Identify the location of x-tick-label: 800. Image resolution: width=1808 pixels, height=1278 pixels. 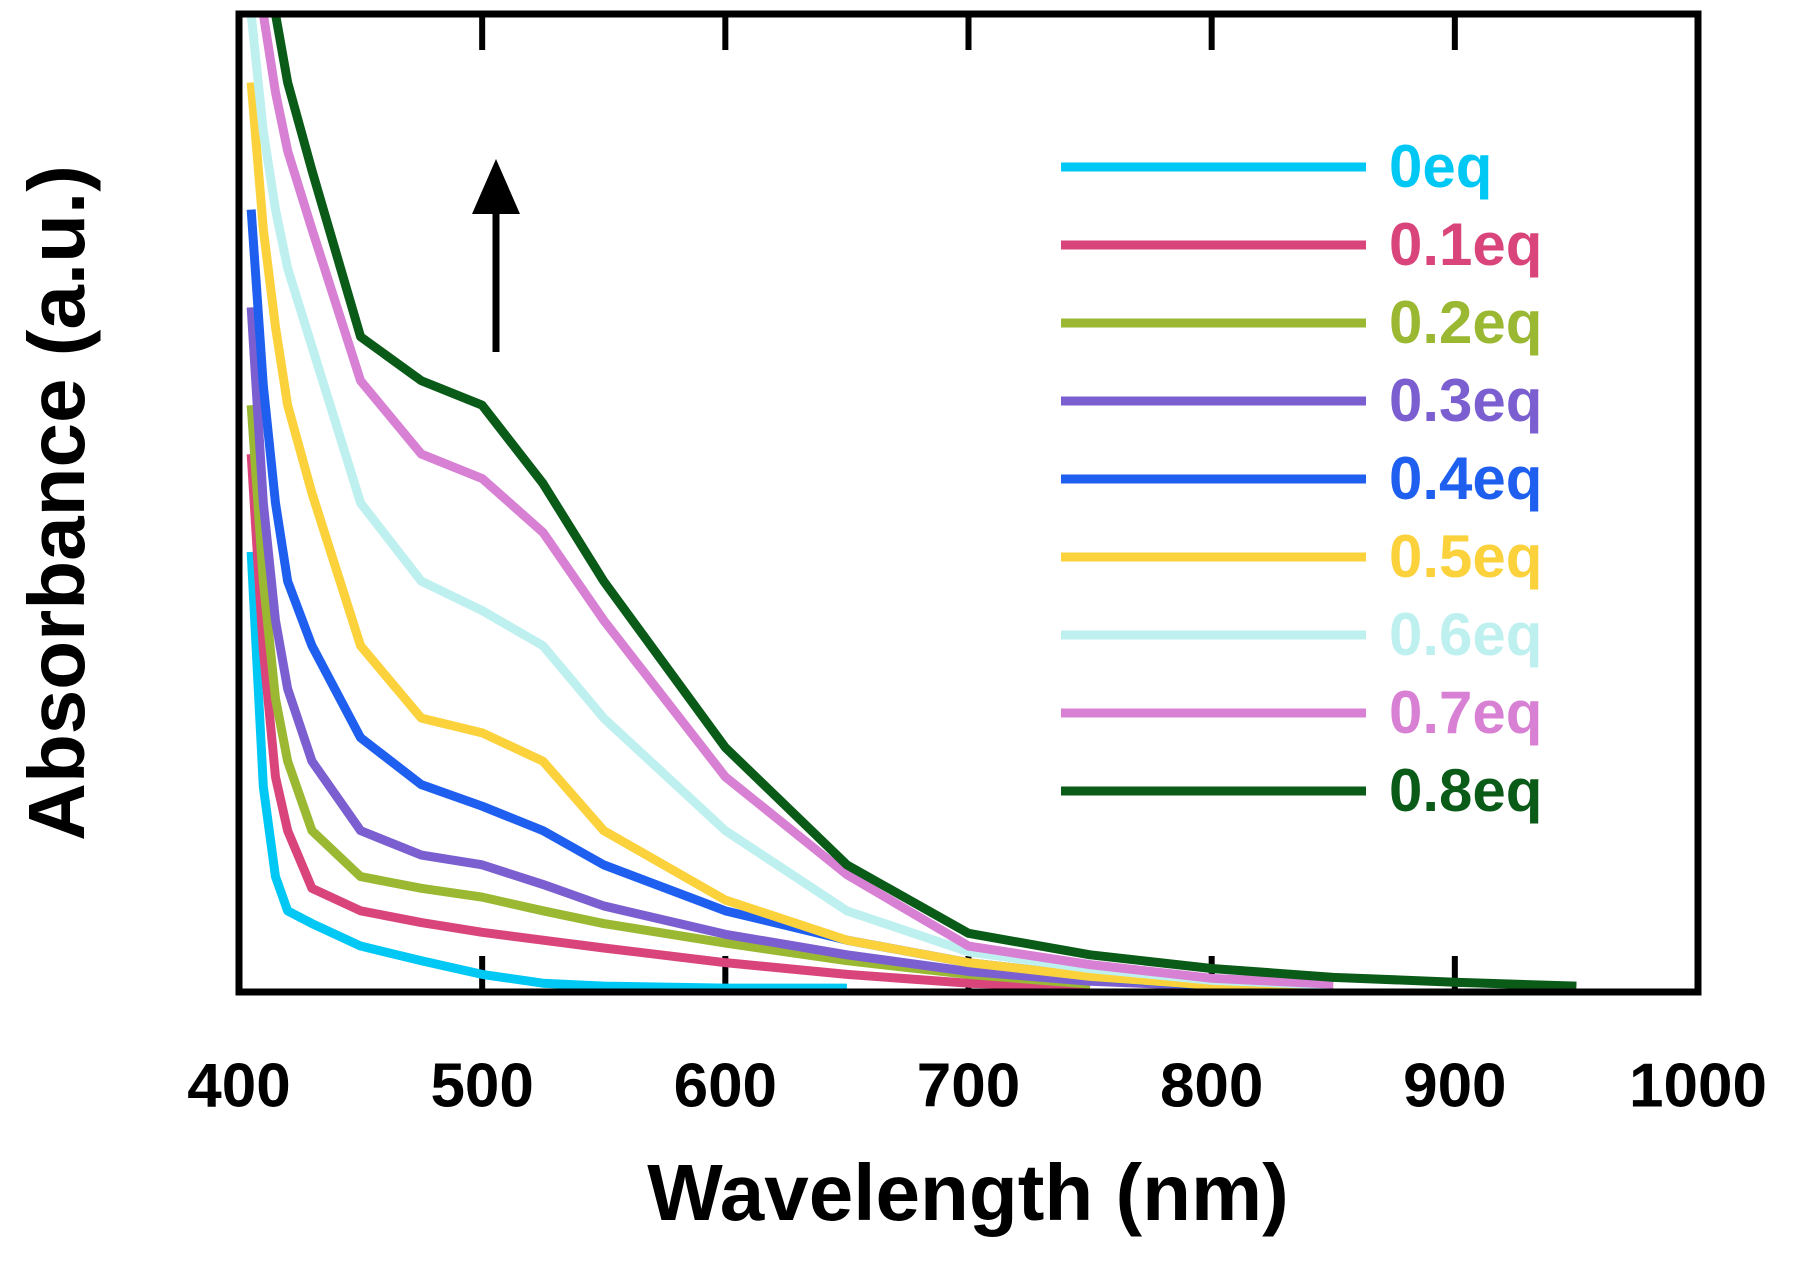
(1211, 1085).